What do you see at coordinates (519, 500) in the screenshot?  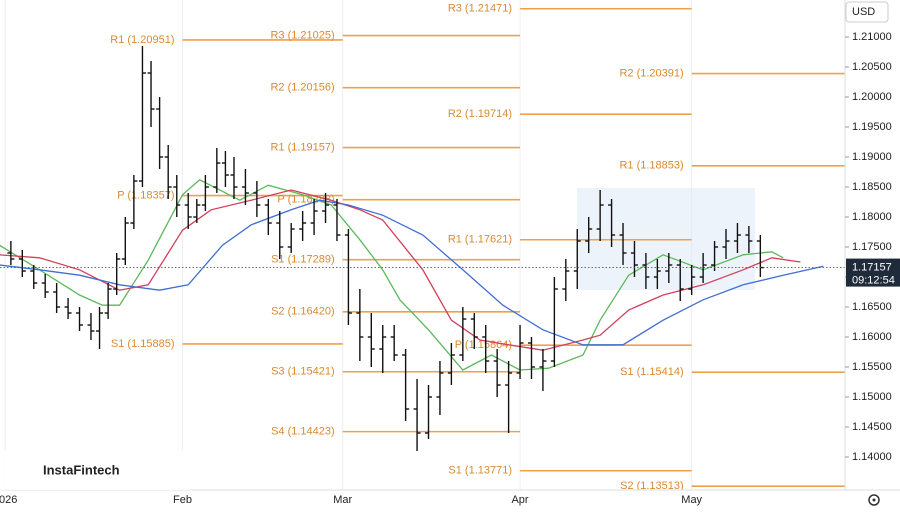 I see `x-tick-label: Apr` at bounding box center [519, 500].